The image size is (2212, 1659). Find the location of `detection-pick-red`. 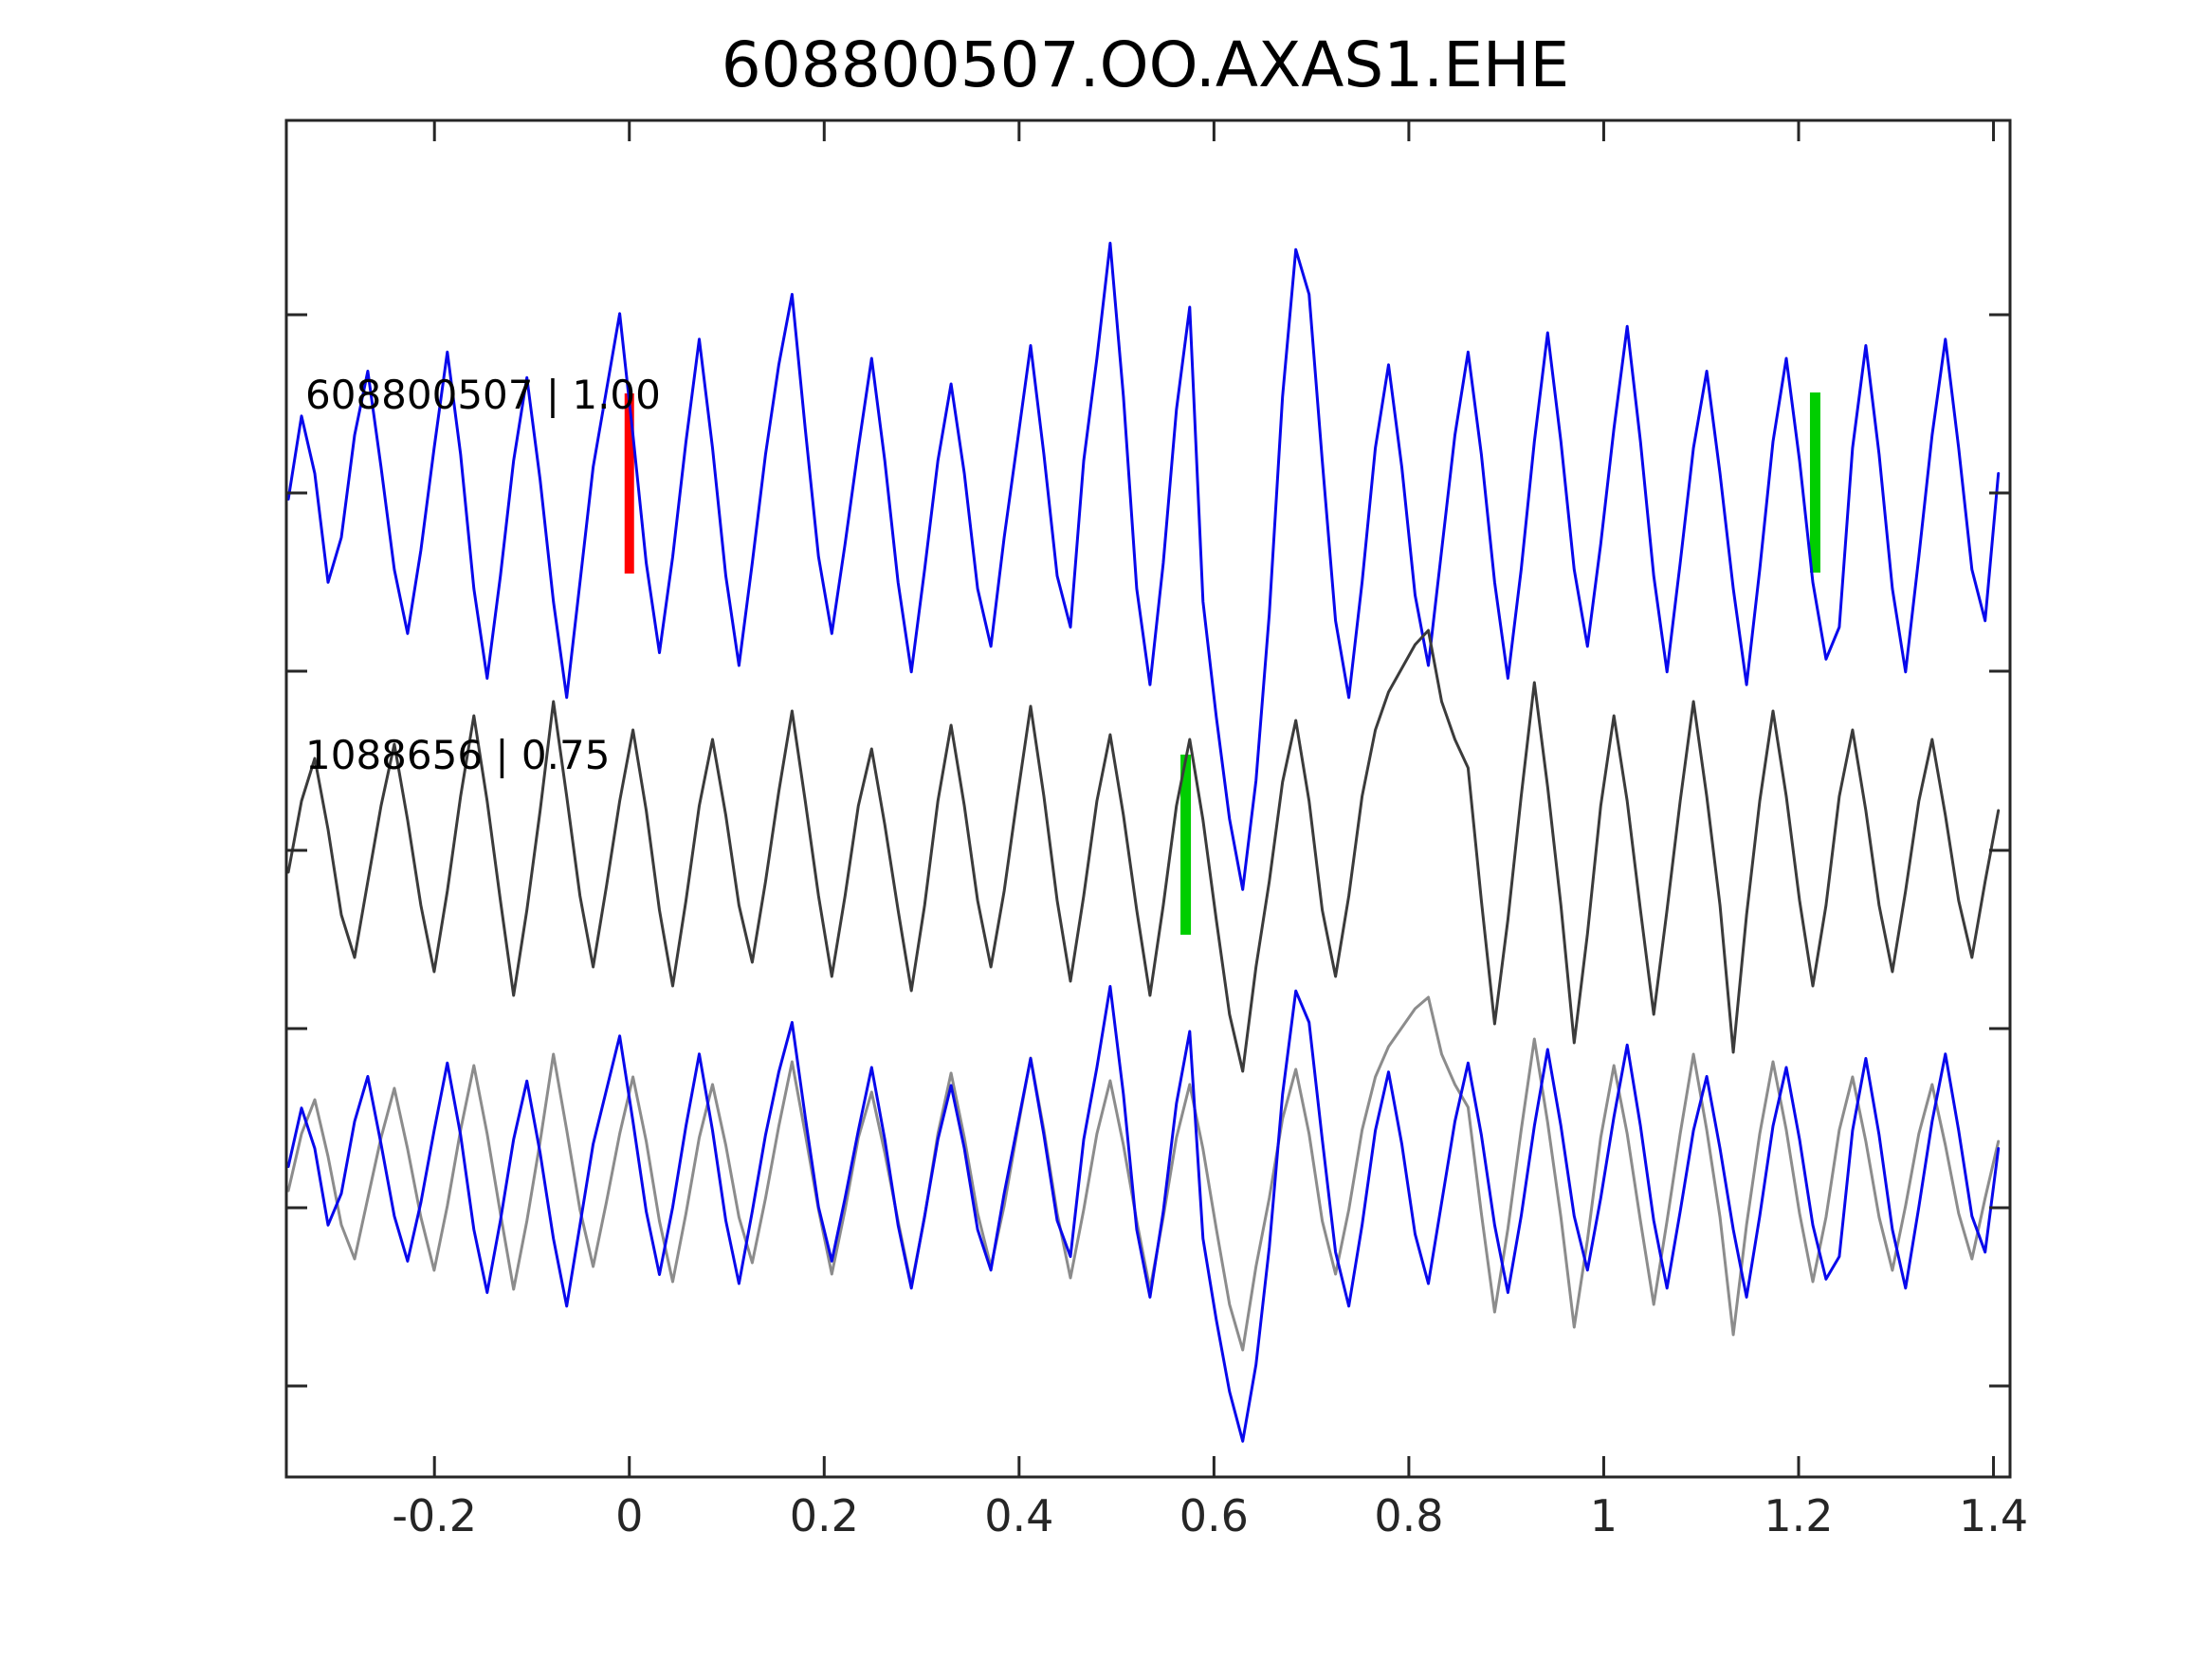

detection-pick-red is located at coordinates (629, 483).